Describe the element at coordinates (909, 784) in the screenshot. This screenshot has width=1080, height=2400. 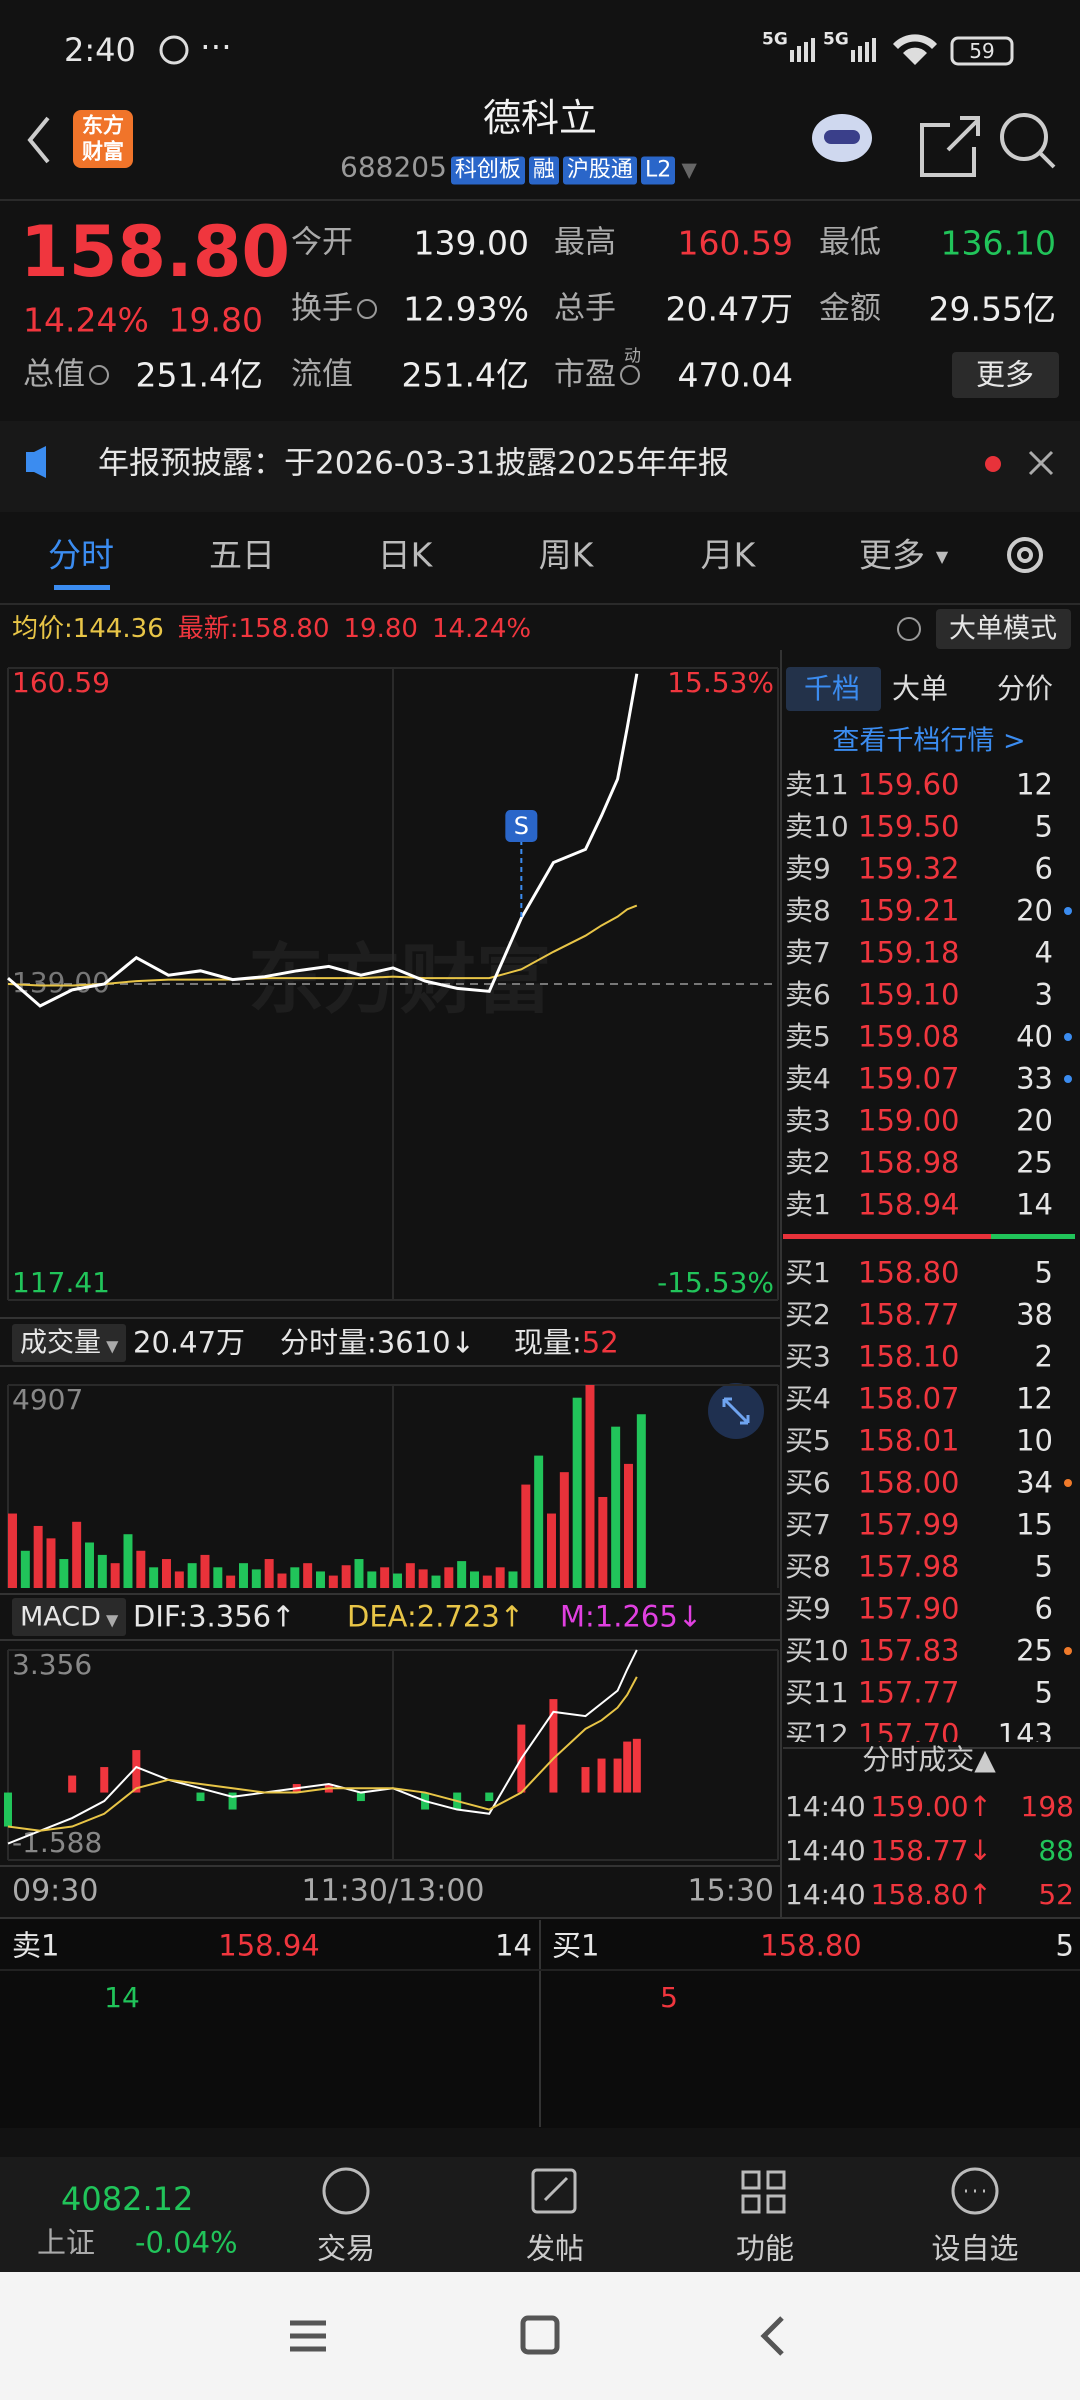
I see `book-price: 159.60` at that location.